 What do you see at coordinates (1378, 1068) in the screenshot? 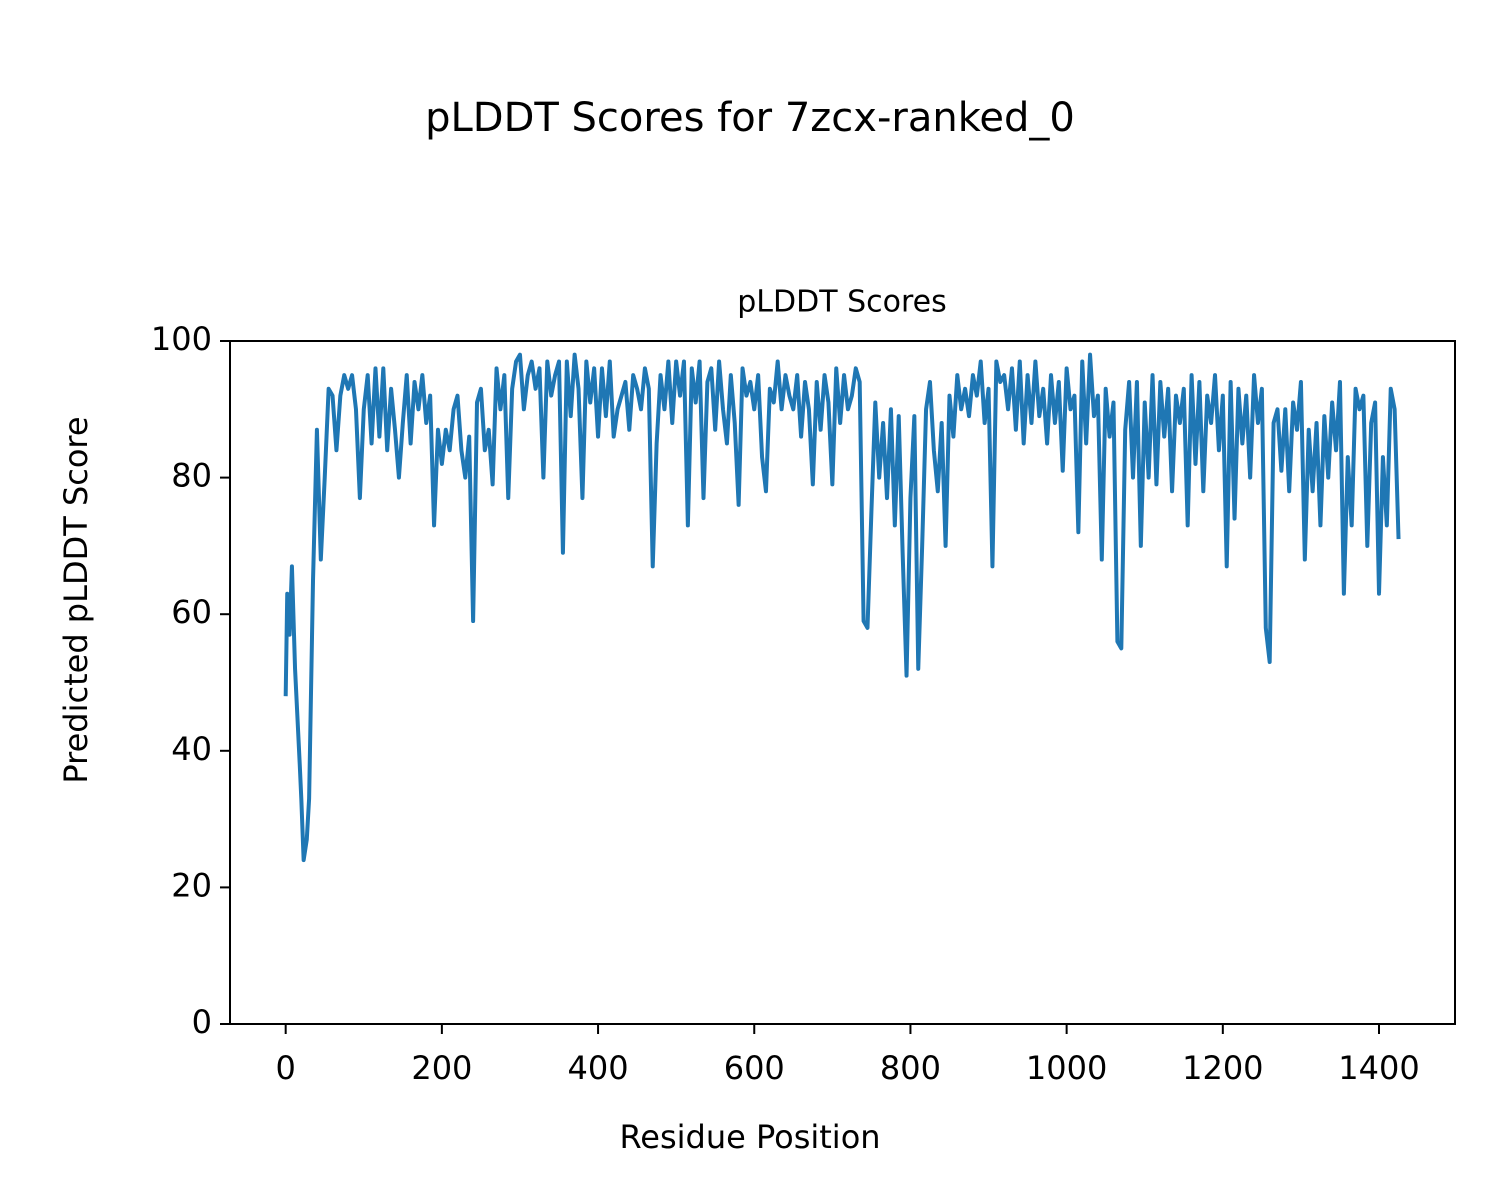
I see `x-tick-label: 1400` at bounding box center [1378, 1068].